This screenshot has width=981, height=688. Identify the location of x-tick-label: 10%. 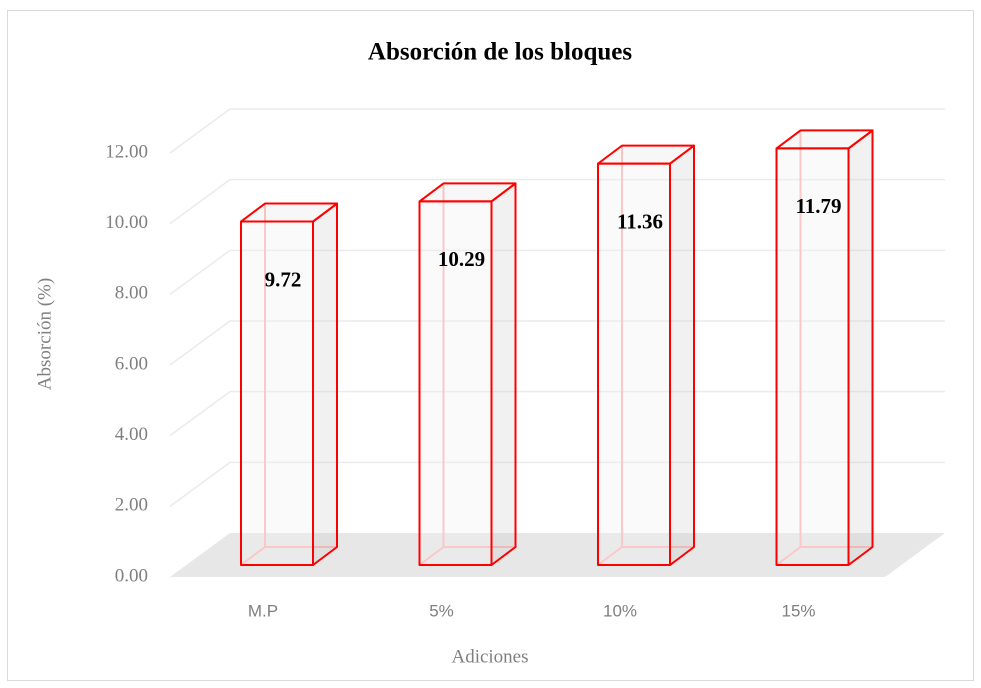
(620, 610).